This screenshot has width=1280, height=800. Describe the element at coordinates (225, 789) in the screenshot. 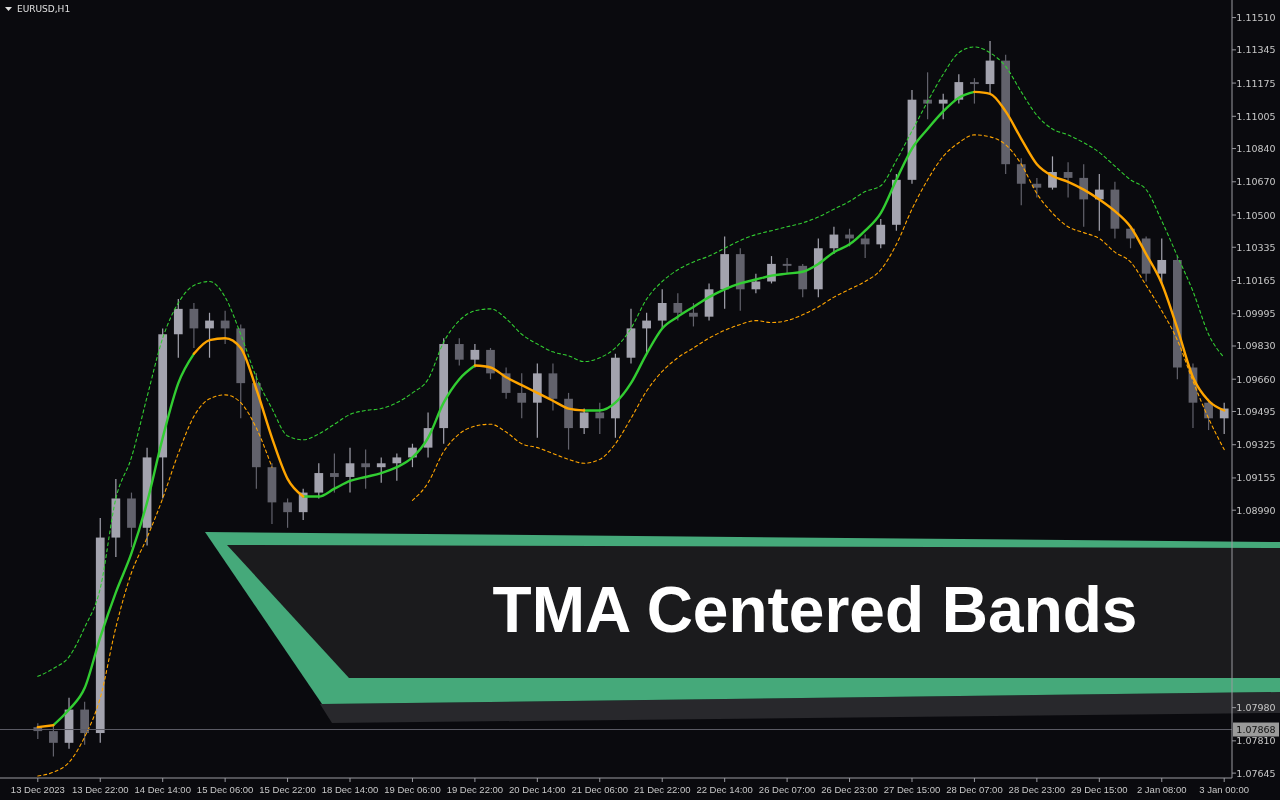

I see `x-tick-label: 15 Dec 06:00` at that location.